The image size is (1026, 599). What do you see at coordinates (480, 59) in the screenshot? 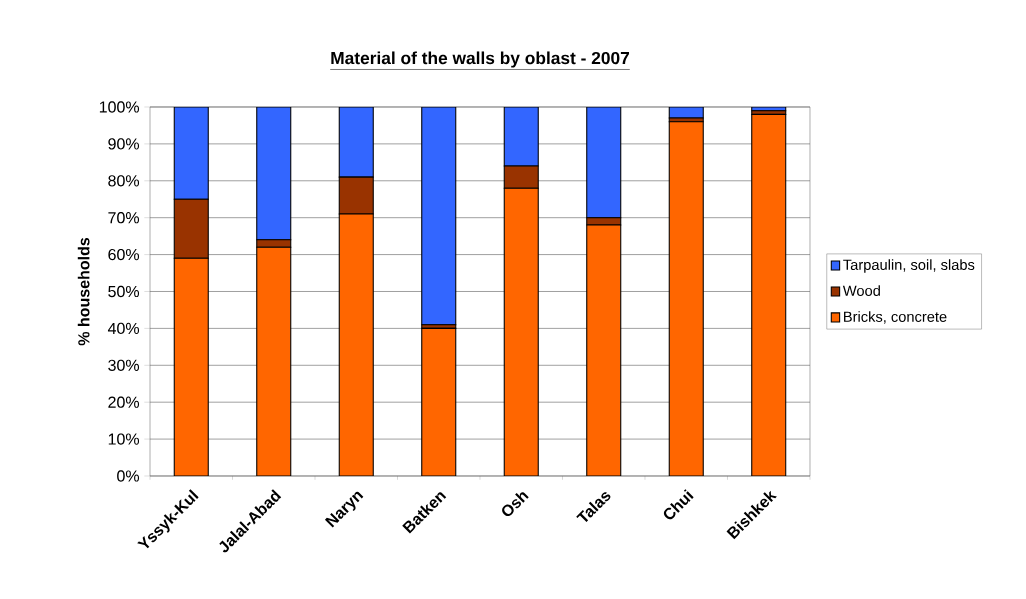
I see `chart-title: Material of the walls by oblast - 2007` at bounding box center [480, 59].